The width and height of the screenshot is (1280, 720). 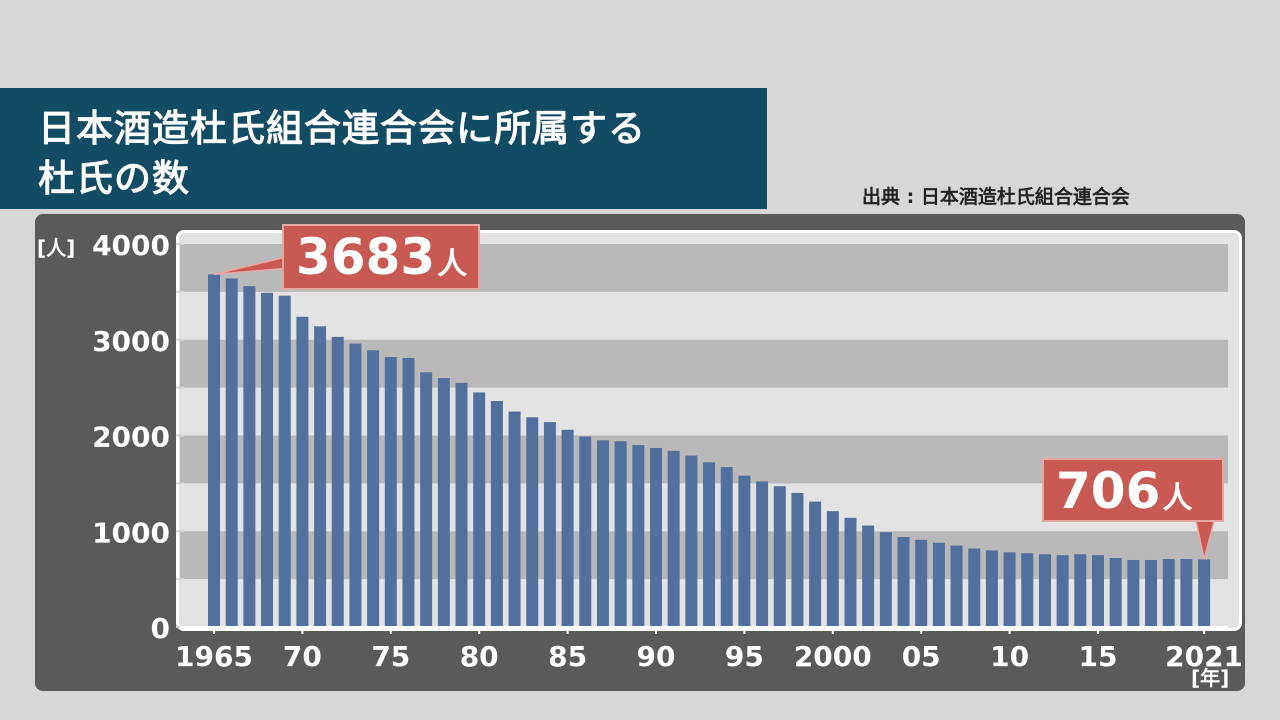 I want to click on callout-last-value: 706人, so click(x=1133, y=490).